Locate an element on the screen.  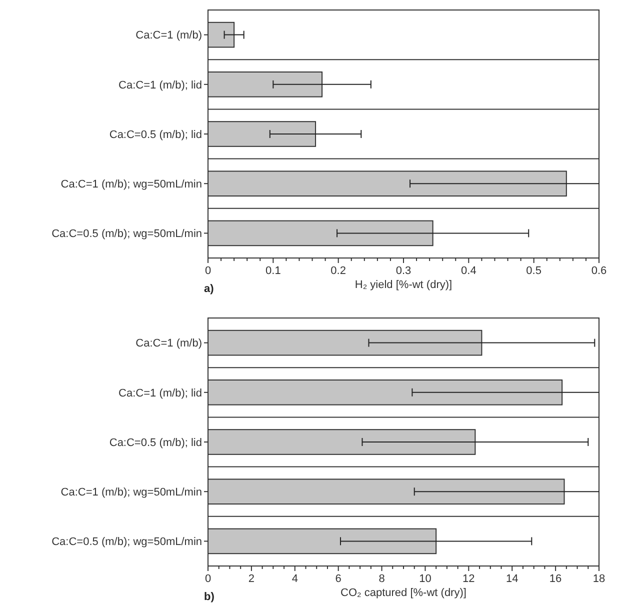
x-tick-label: 12 is located at coordinates (468, 579).